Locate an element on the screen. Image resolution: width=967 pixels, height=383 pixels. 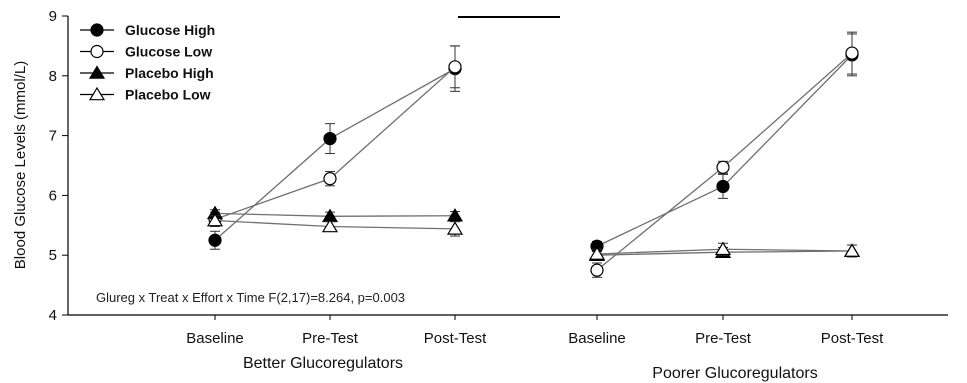
series-placebo-low is located at coordinates (533, 236).